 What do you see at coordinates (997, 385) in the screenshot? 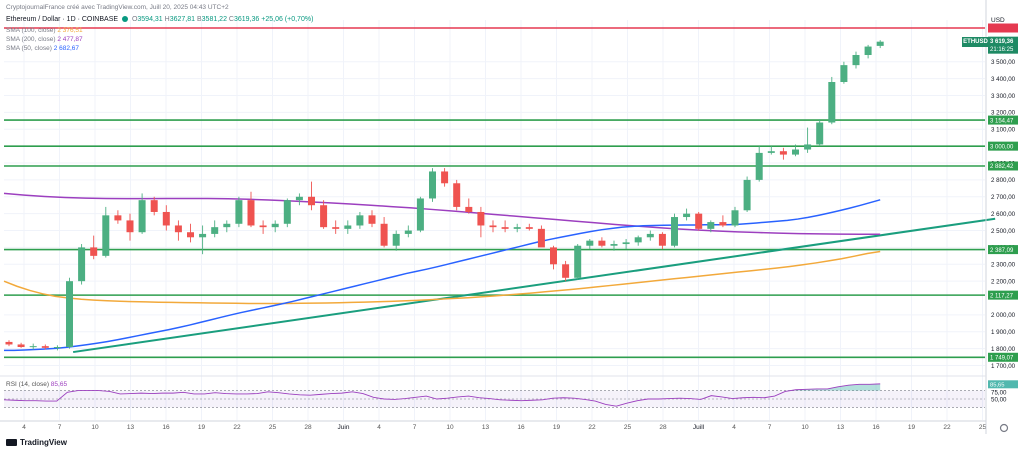
I see `rsi-value-label: 85,65` at bounding box center [997, 385].